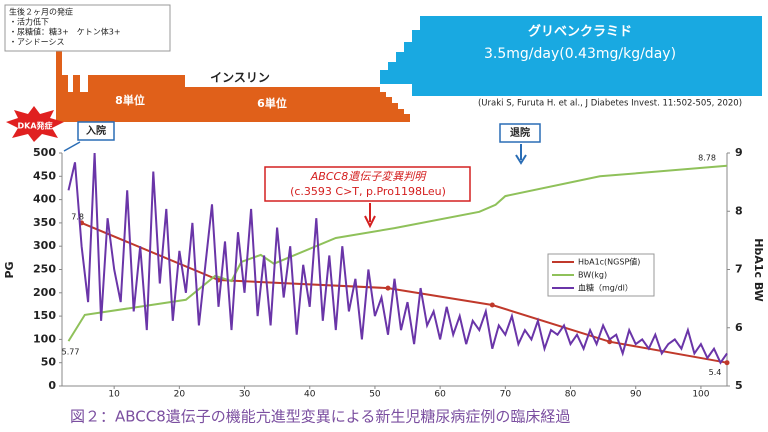 Image resolution: width=768 pixels, height=432 pixels. Describe the element at coordinates (65, 32) in the screenshot. I see `note: ・尿糖値：糖3+ ケトン体3+` at that location.